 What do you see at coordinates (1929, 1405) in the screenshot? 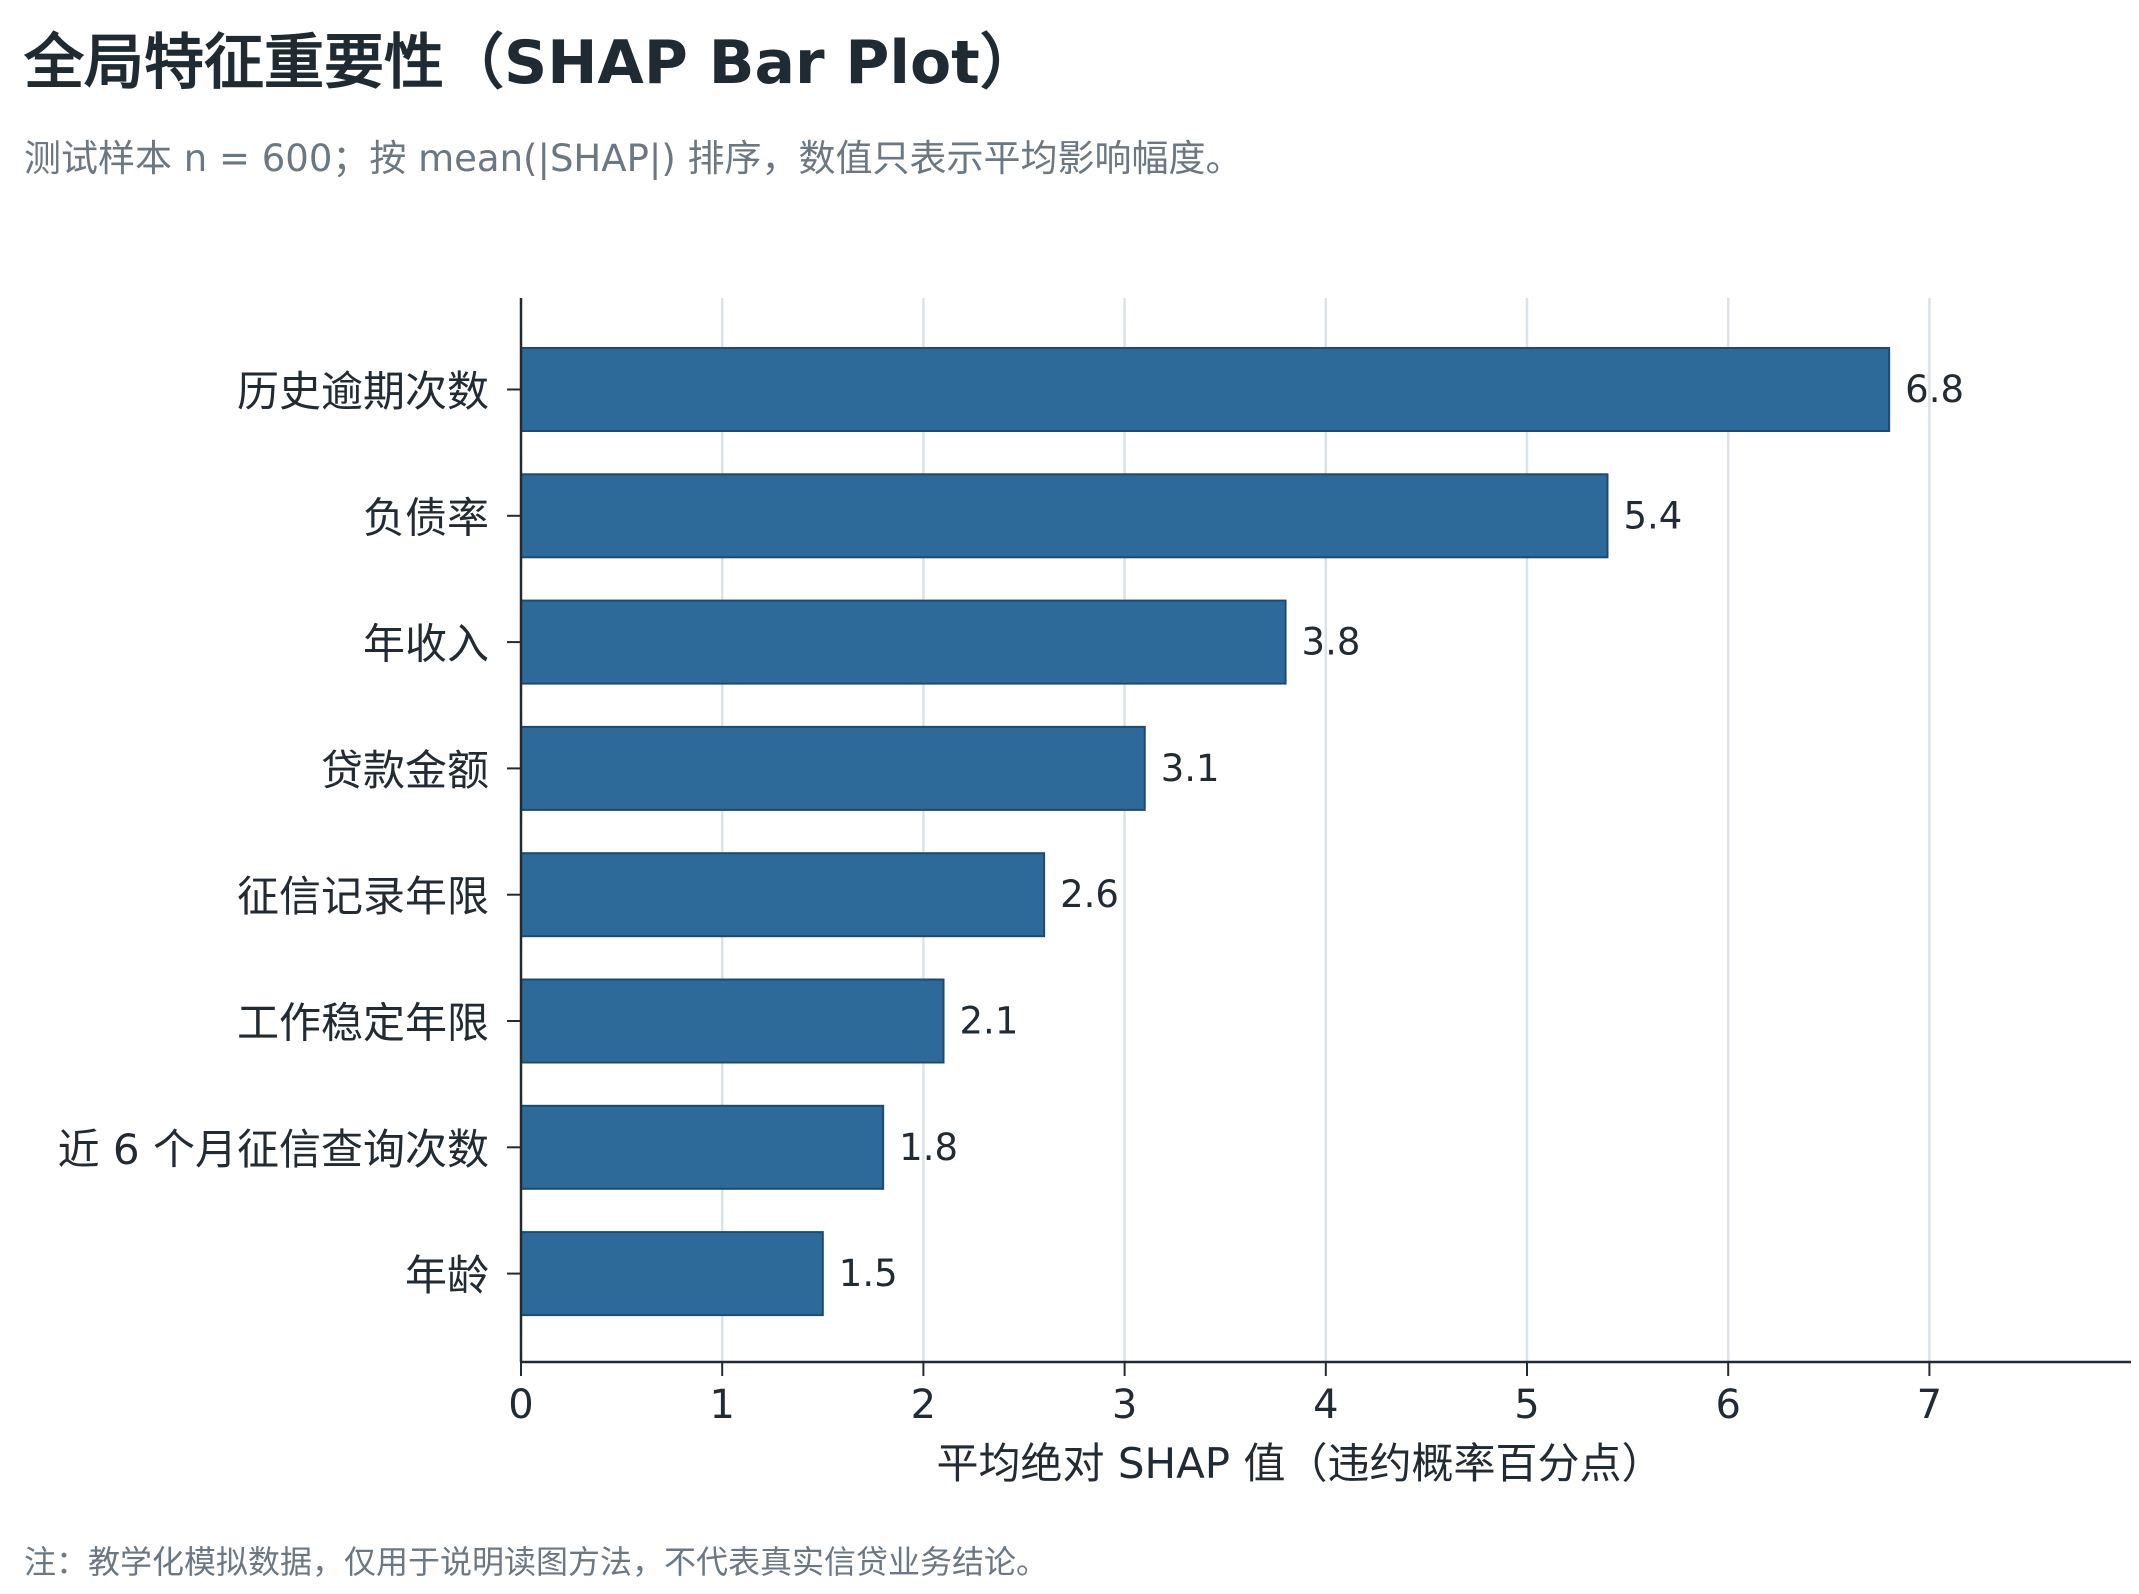
I see `x-tick-label: 7` at bounding box center [1929, 1405].